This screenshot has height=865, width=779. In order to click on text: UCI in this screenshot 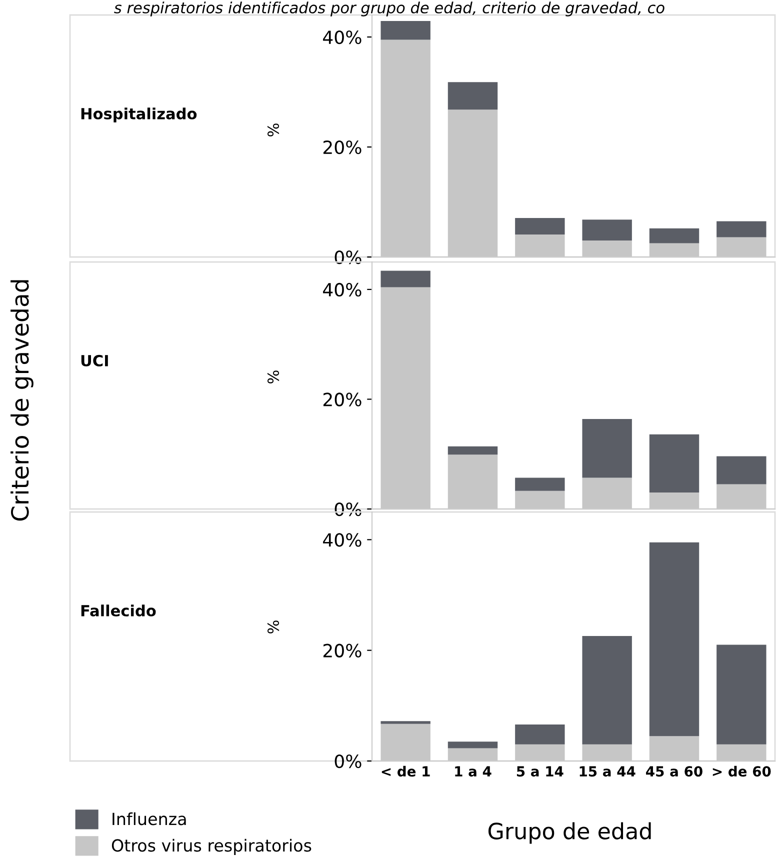, I will do `click(94, 360)`.